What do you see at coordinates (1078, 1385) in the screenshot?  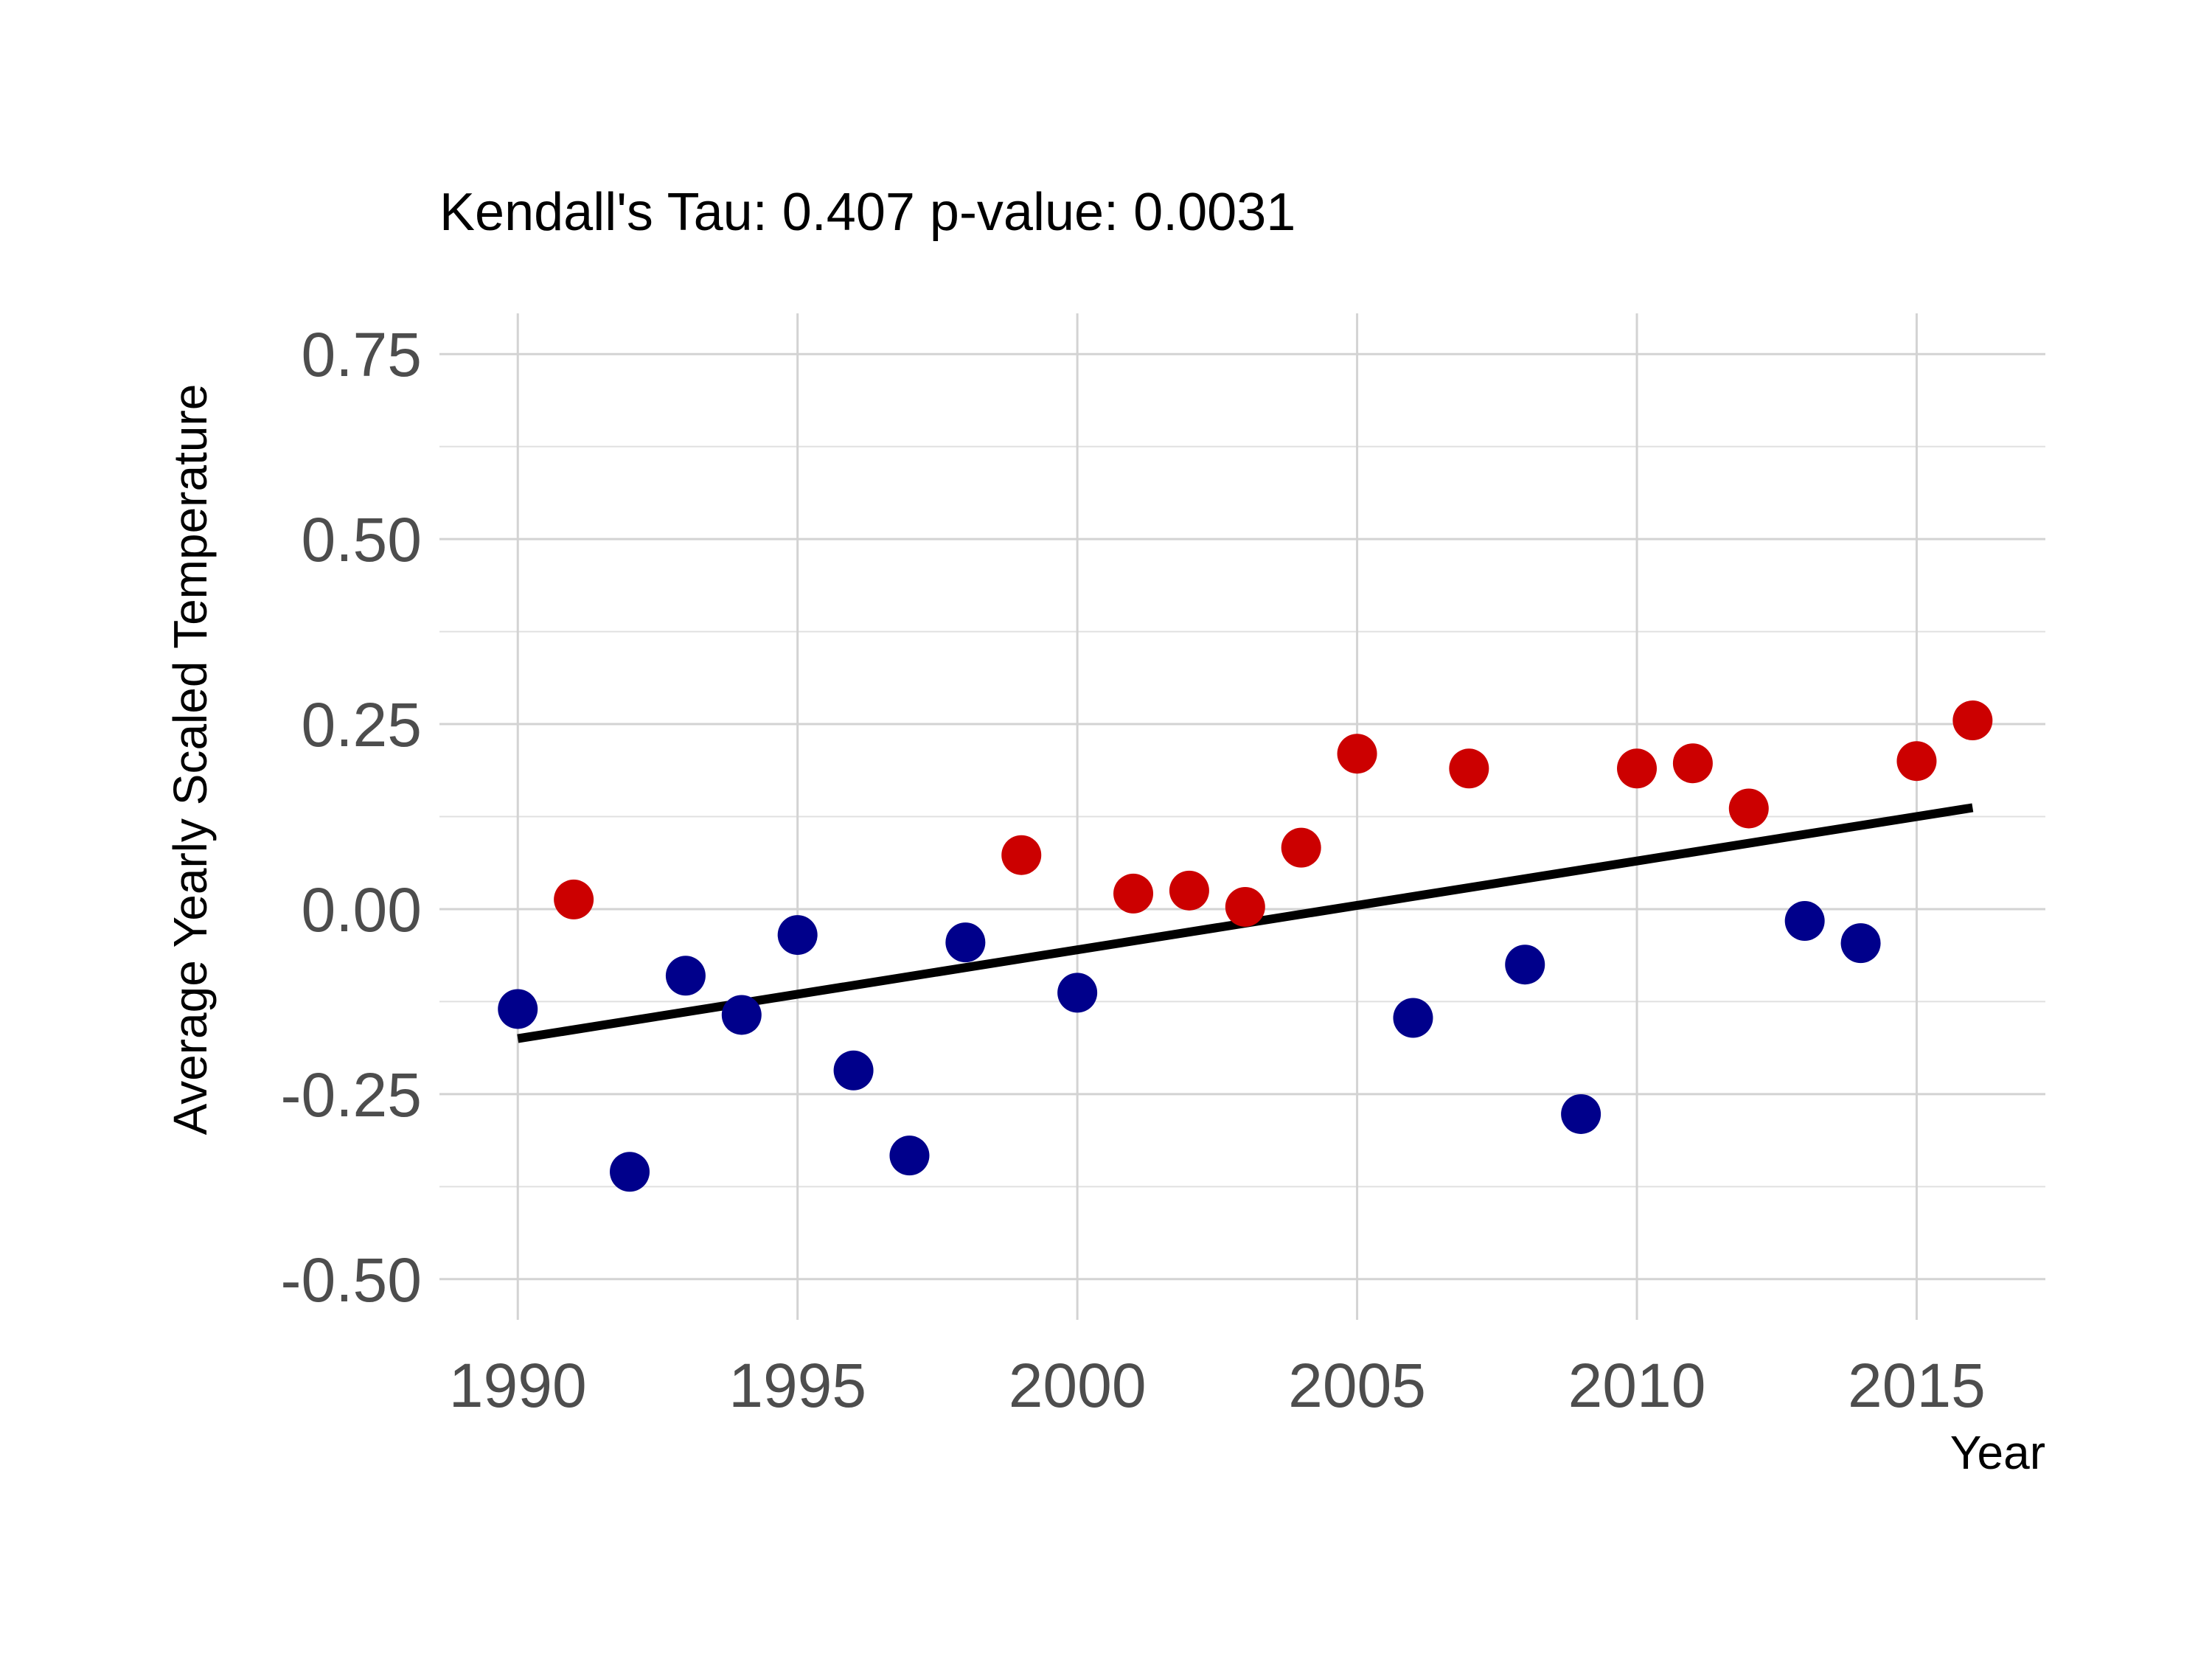 I see `x-tick-label: 2000` at bounding box center [1078, 1385].